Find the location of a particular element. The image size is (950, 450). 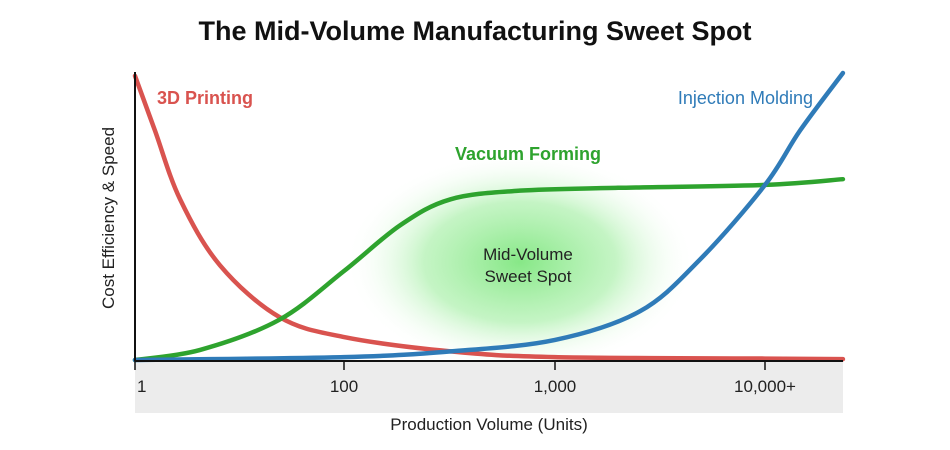

x-tick-label: 1 is located at coordinates (141, 386).